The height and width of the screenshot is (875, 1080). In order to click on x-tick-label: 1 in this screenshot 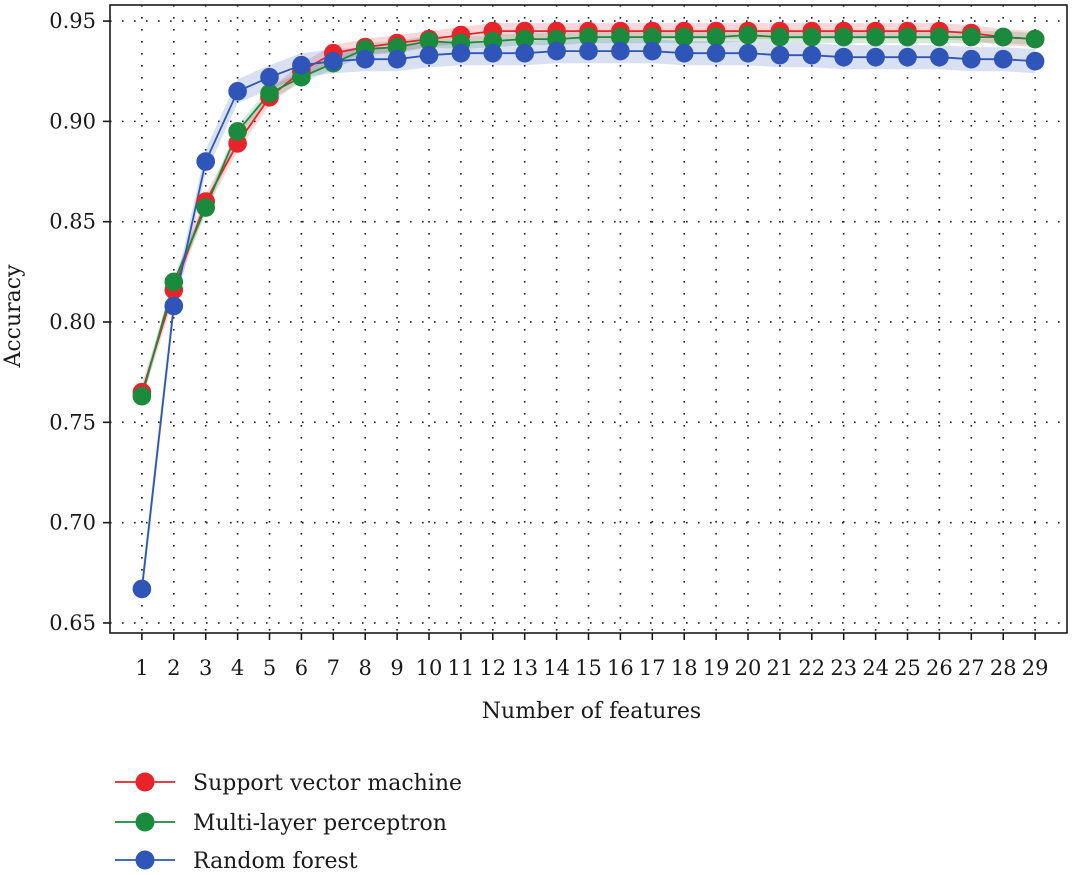, I will do `click(141, 668)`.